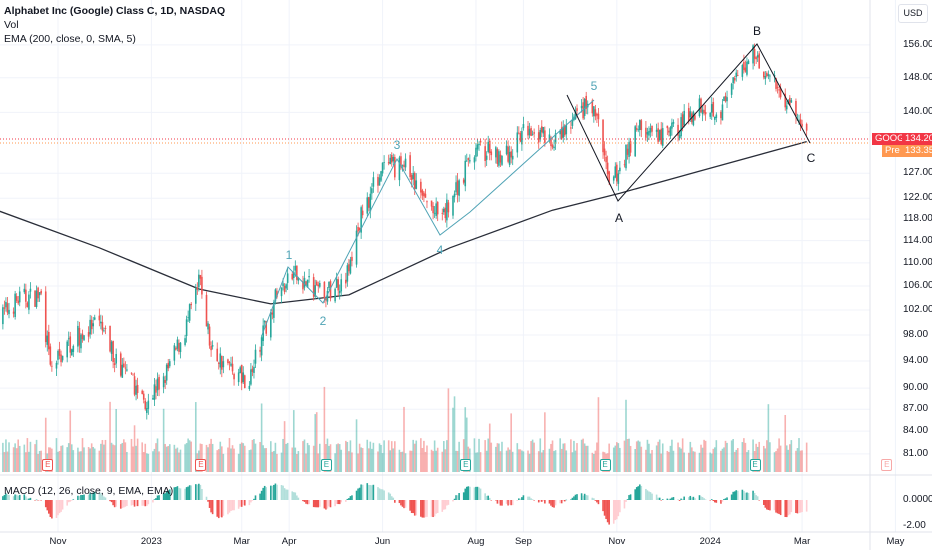  What do you see at coordinates (58, 541) in the screenshot?
I see `time-tick: Nov` at bounding box center [58, 541].